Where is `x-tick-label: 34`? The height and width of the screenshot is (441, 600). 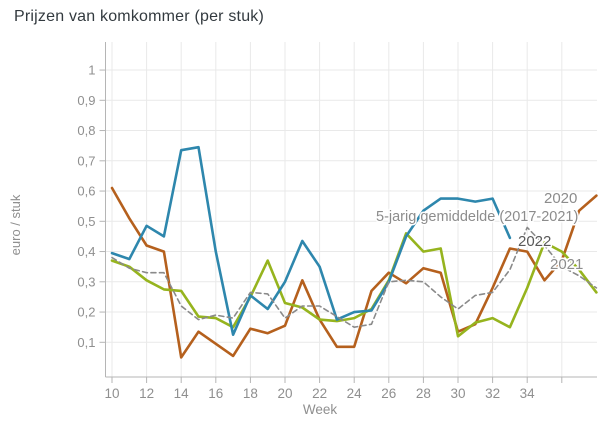
x-tick-label: 34 is located at coordinates (528, 393).